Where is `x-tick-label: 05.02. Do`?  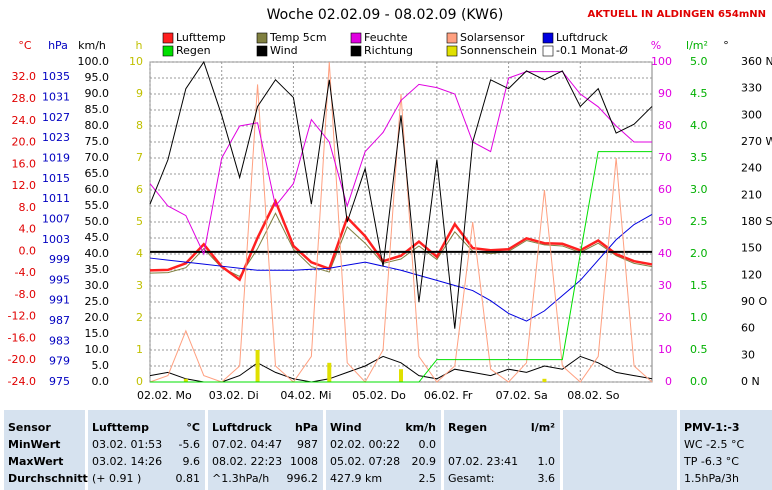
x-tick-label: 05.02. Do is located at coordinates (379, 395).